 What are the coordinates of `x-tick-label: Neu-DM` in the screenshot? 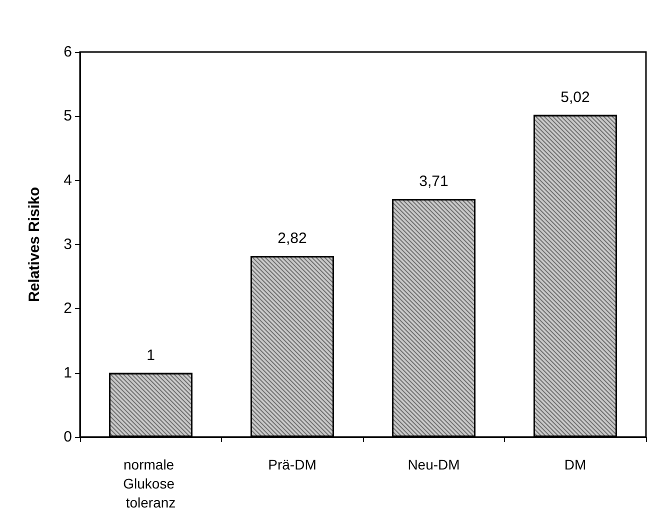 It's located at (434, 464).